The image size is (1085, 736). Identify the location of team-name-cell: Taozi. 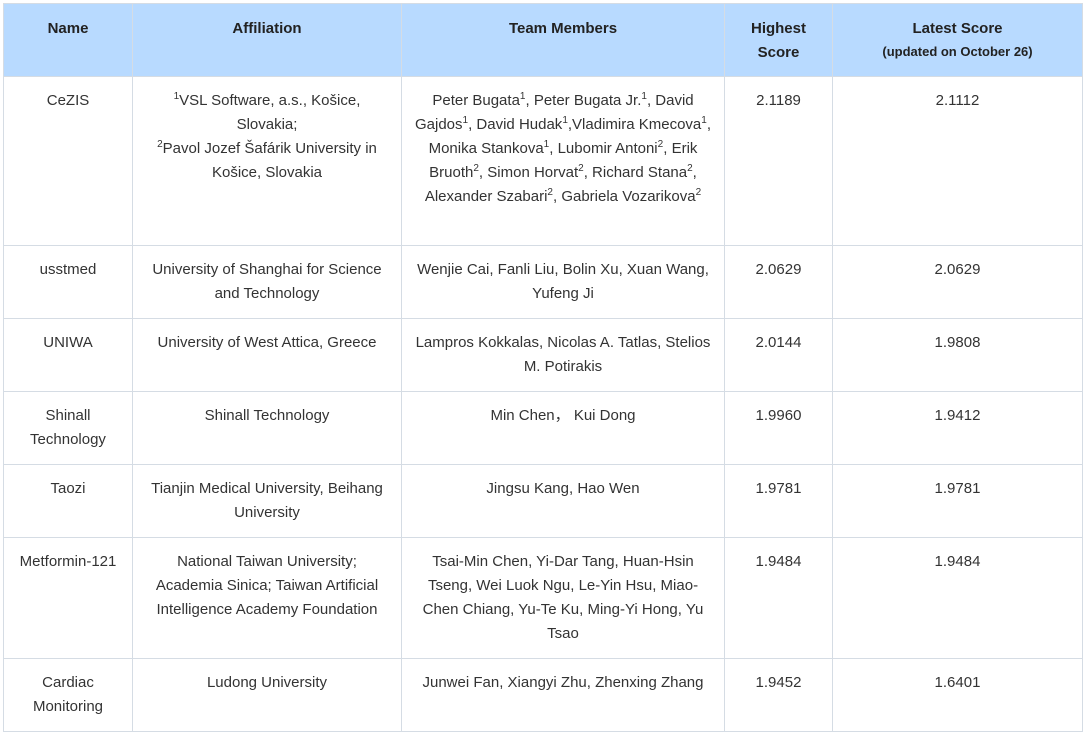
(68, 501).